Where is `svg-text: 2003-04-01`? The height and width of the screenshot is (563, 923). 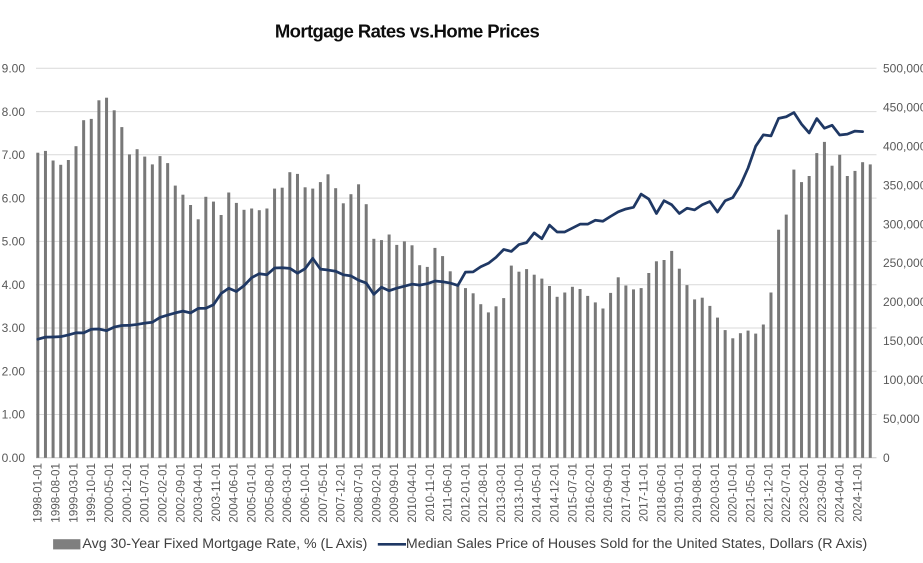
svg-text: 2003-04-01 is located at coordinates (198, 493).